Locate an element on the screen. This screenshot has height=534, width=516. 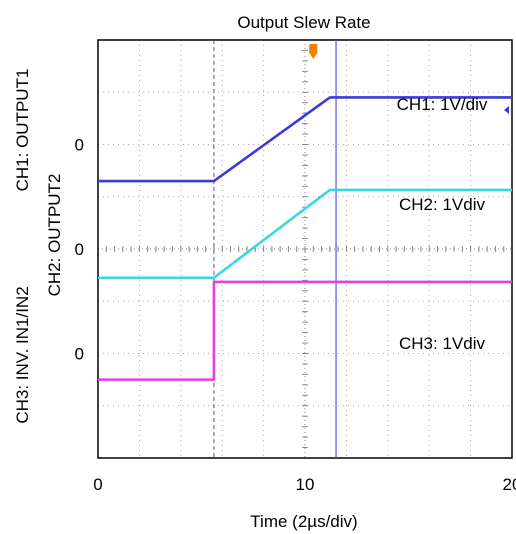
trigger-marker-icon is located at coordinates (313, 51).